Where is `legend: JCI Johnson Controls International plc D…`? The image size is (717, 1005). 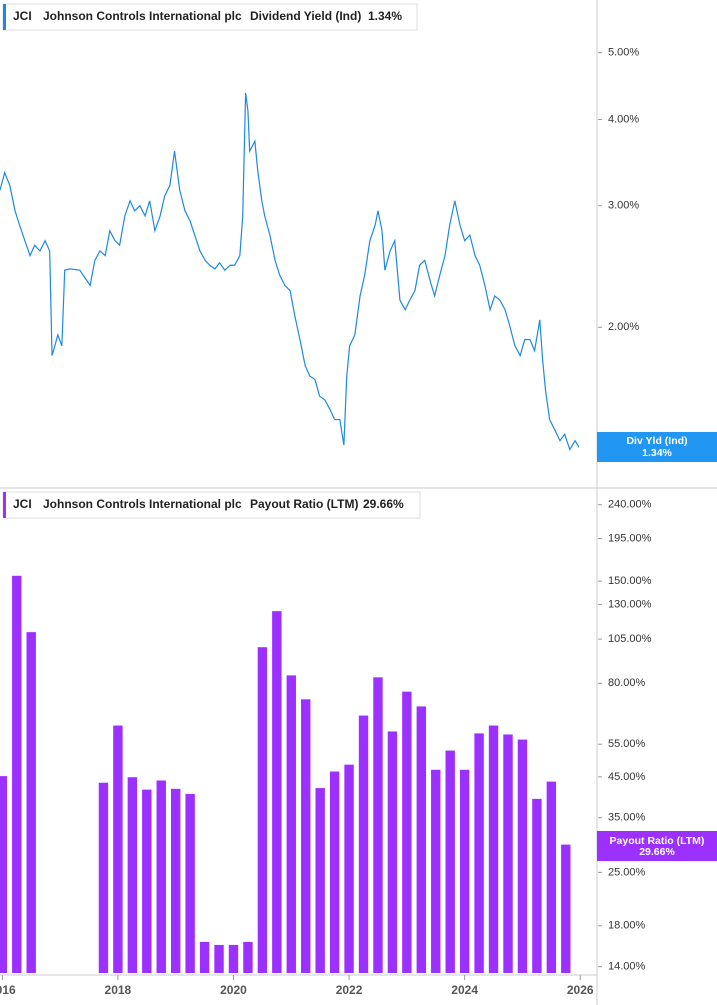
legend: JCI Johnson Controls International plc D… is located at coordinates (210, 17).